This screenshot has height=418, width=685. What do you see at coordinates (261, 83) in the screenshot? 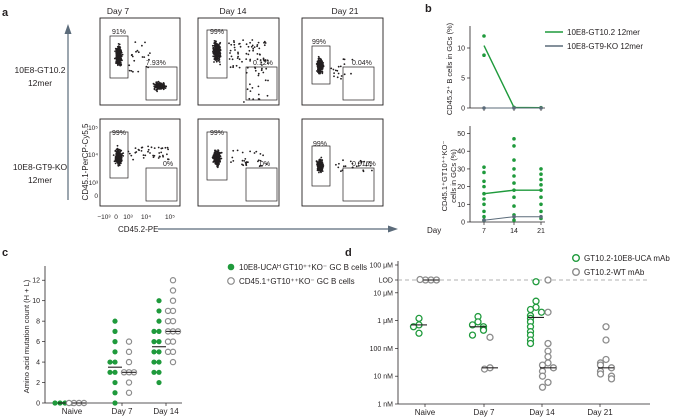
I see `gate-cd452-r1-d14` at bounding box center [261, 83].